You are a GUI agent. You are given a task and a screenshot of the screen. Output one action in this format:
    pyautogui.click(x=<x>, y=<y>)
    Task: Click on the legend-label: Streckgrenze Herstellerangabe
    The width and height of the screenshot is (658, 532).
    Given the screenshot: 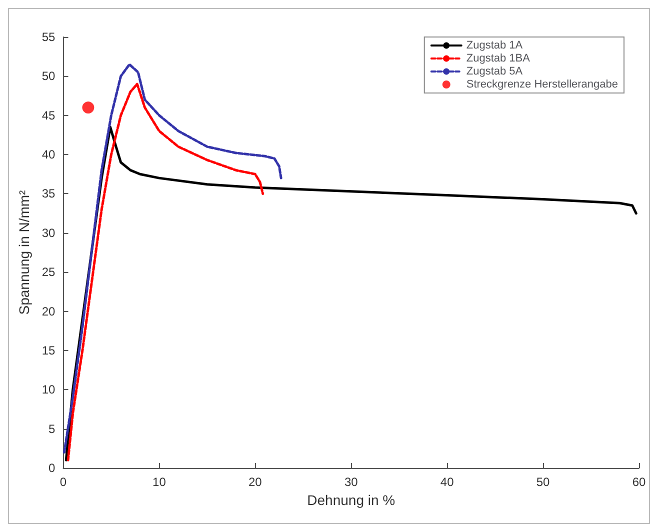 What is the action you would take?
    pyautogui.click(x=542, y=84)
    